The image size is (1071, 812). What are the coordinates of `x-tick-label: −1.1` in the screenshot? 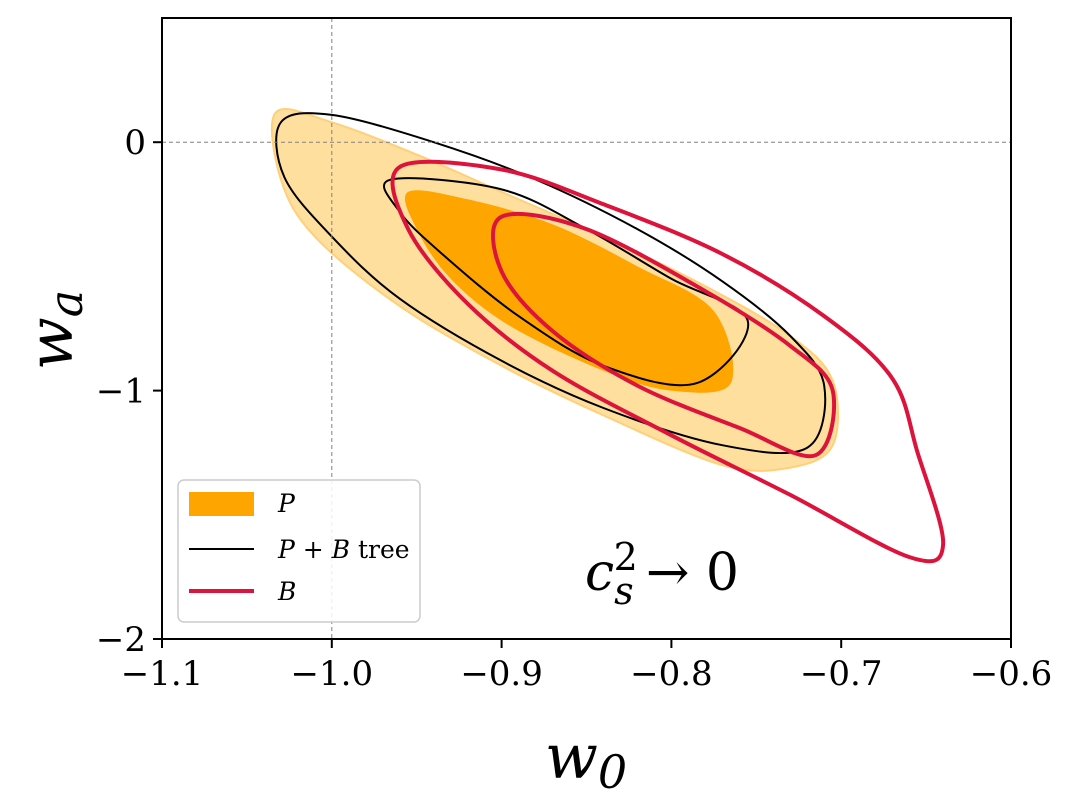 It's located at (162, 674).